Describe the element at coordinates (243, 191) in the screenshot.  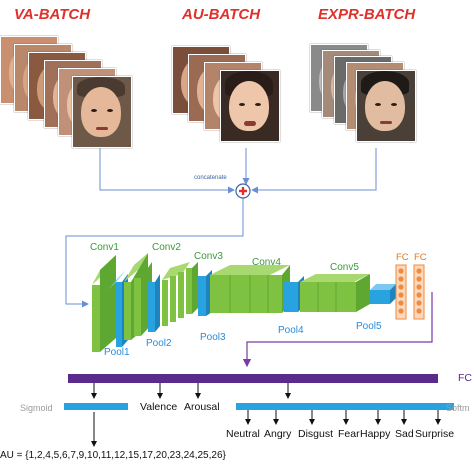
I see `concatenate-node` at that location.